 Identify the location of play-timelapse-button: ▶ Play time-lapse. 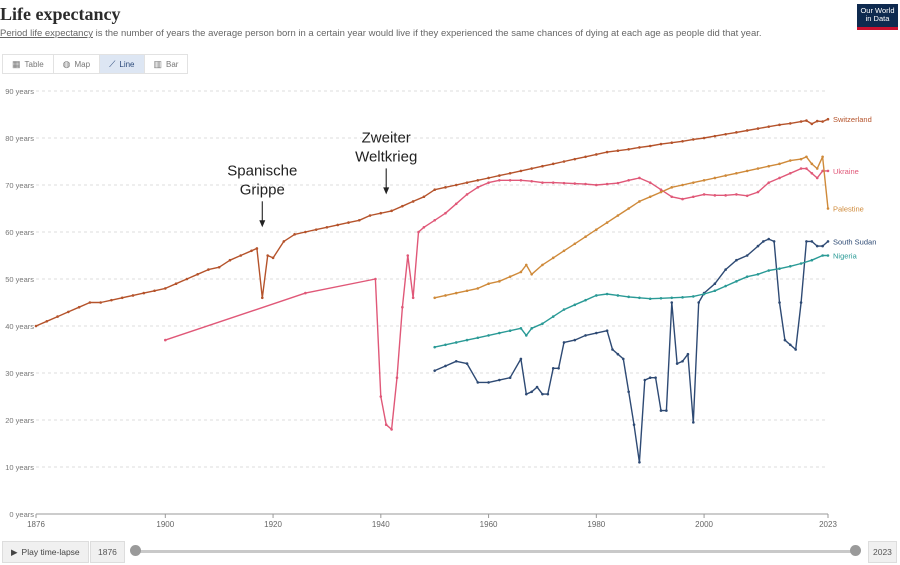
(45, 552).